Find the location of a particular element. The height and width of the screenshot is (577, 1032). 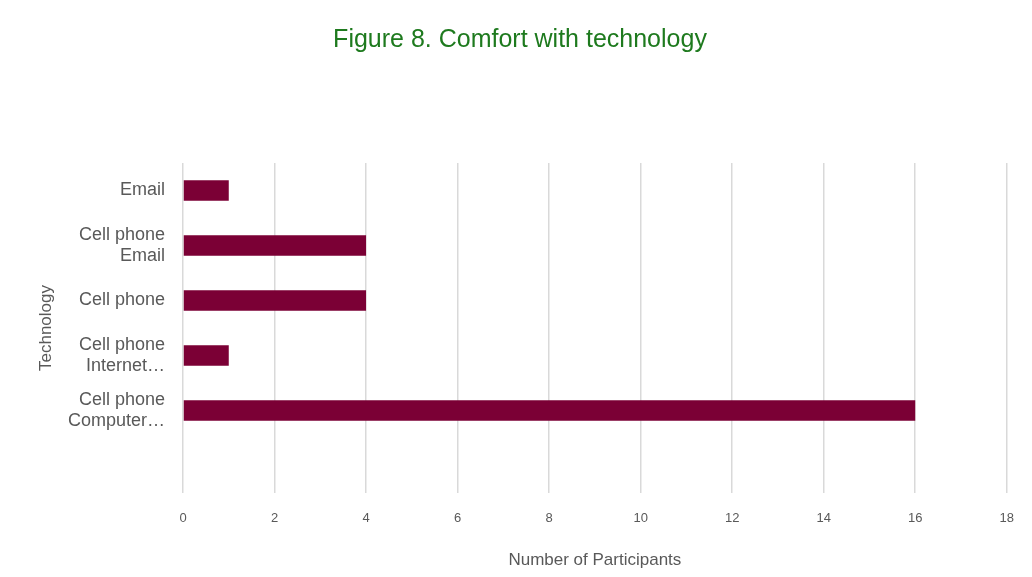

x-tick-label: 8 is located at coordinates (549, 518).